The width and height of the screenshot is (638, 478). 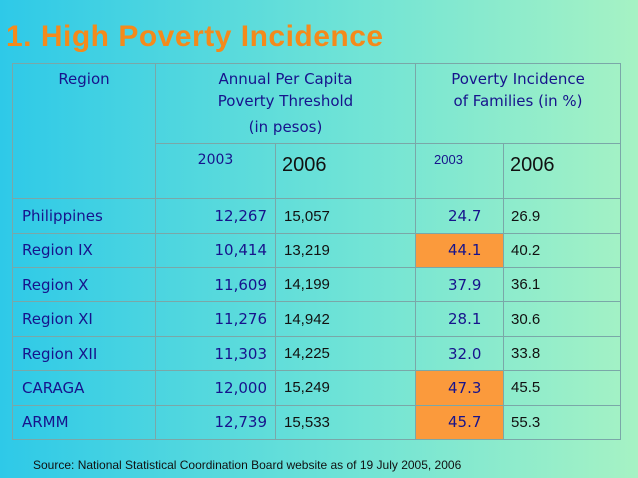 I want to click on incidence-2006-cell: 45.5, so click(x=562, y=388).